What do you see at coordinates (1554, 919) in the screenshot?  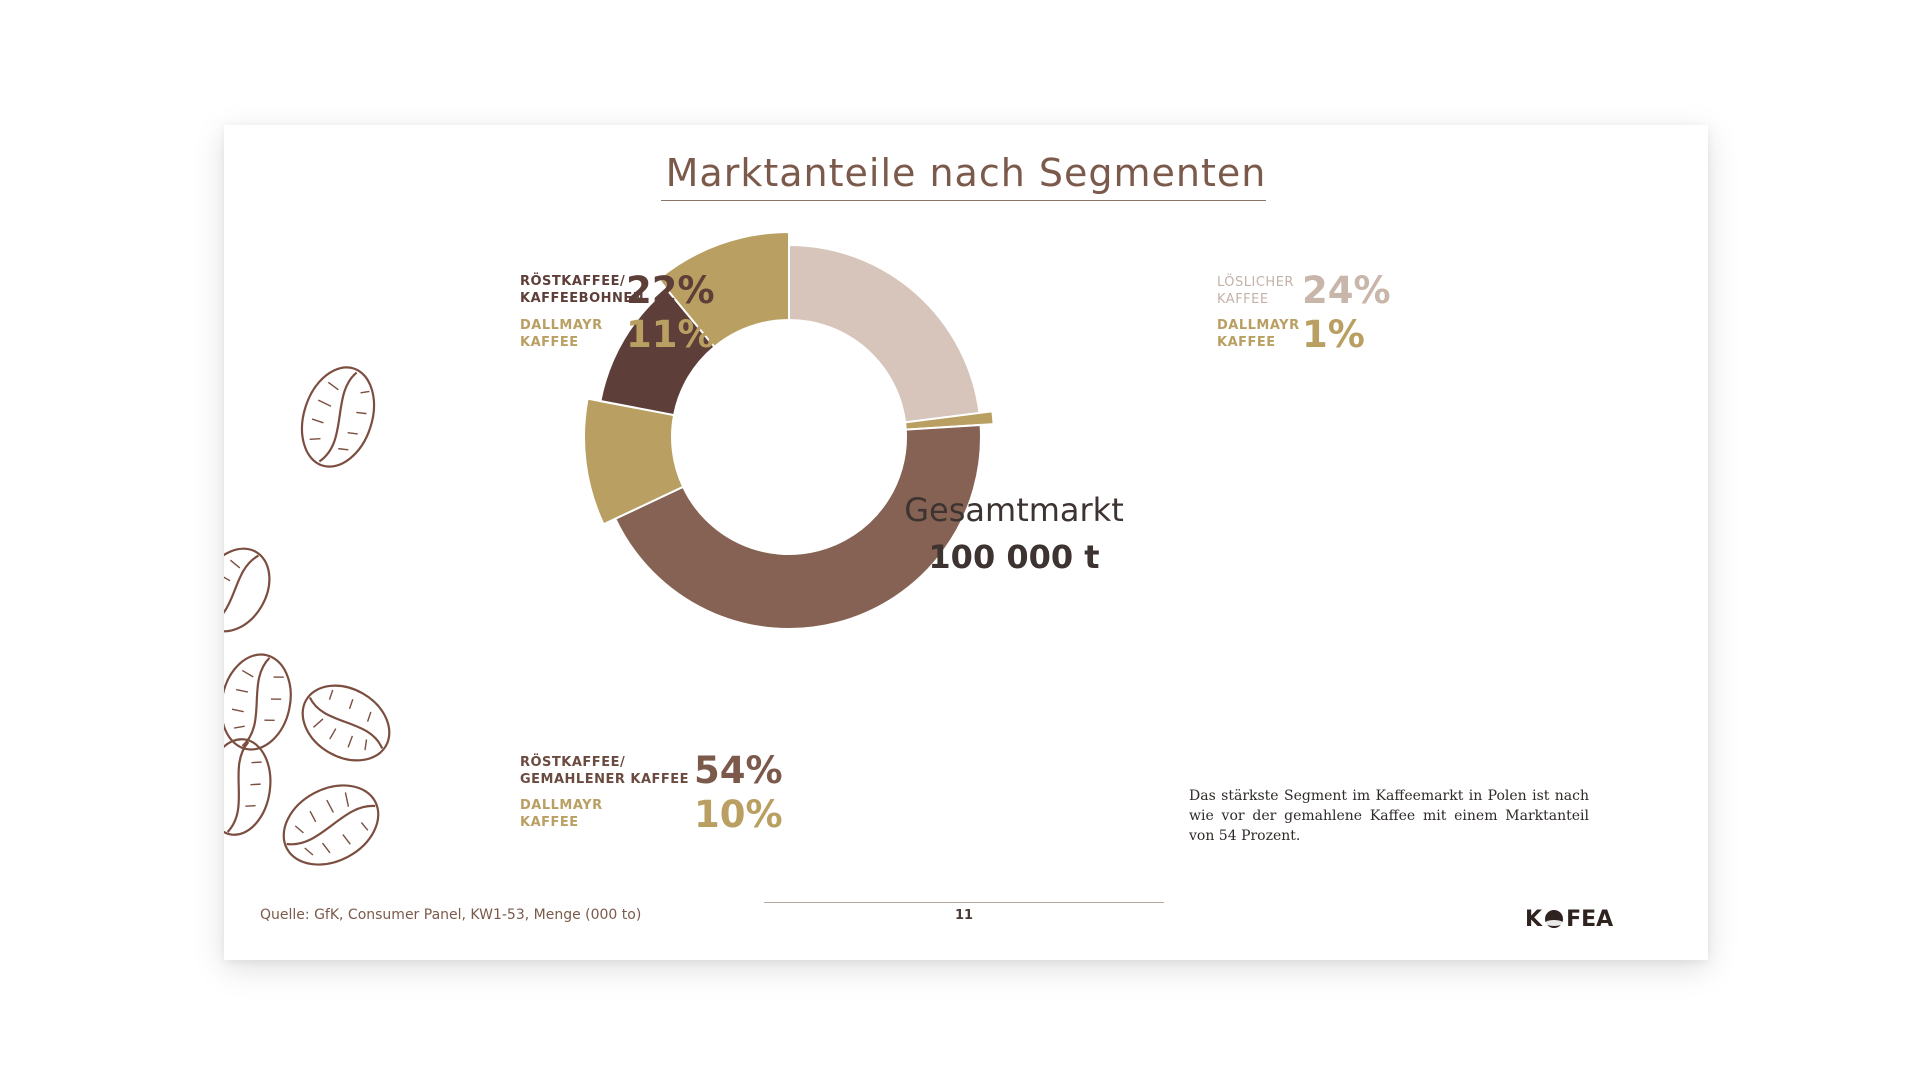 I see `coffee-cup-icon` at bounding box center [1554, 919].